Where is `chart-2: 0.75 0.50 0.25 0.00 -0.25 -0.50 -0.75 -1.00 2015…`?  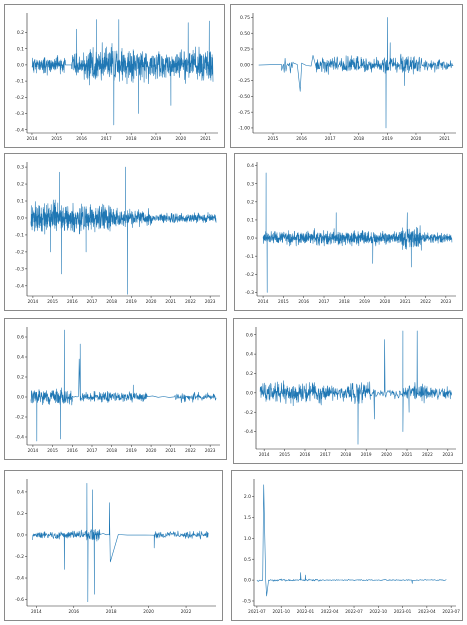 chart-2: 0.75 0.50 0.25 0.00 -0.25 -0.50 -0.75 -1.00 2015… is located at coordinates (347, 77).